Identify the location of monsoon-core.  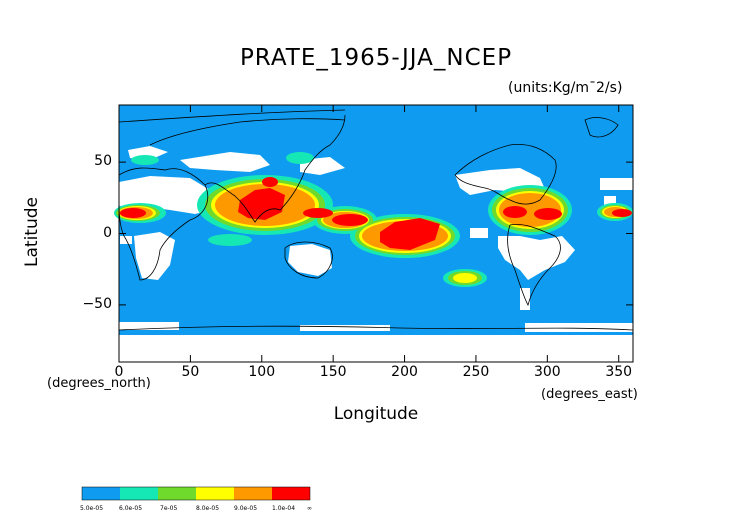
(261, 204).